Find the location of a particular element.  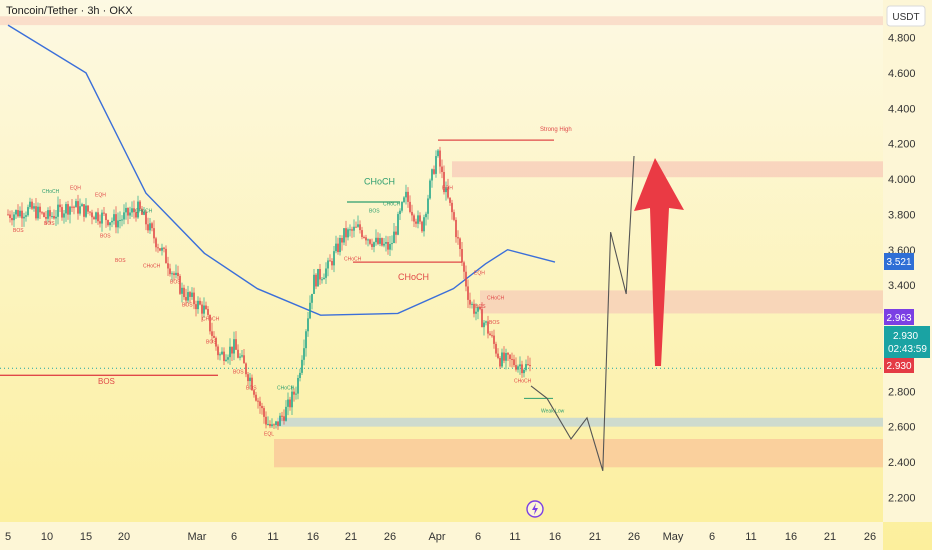

x-tick-label: 6 is located at coordinates (234, 537).